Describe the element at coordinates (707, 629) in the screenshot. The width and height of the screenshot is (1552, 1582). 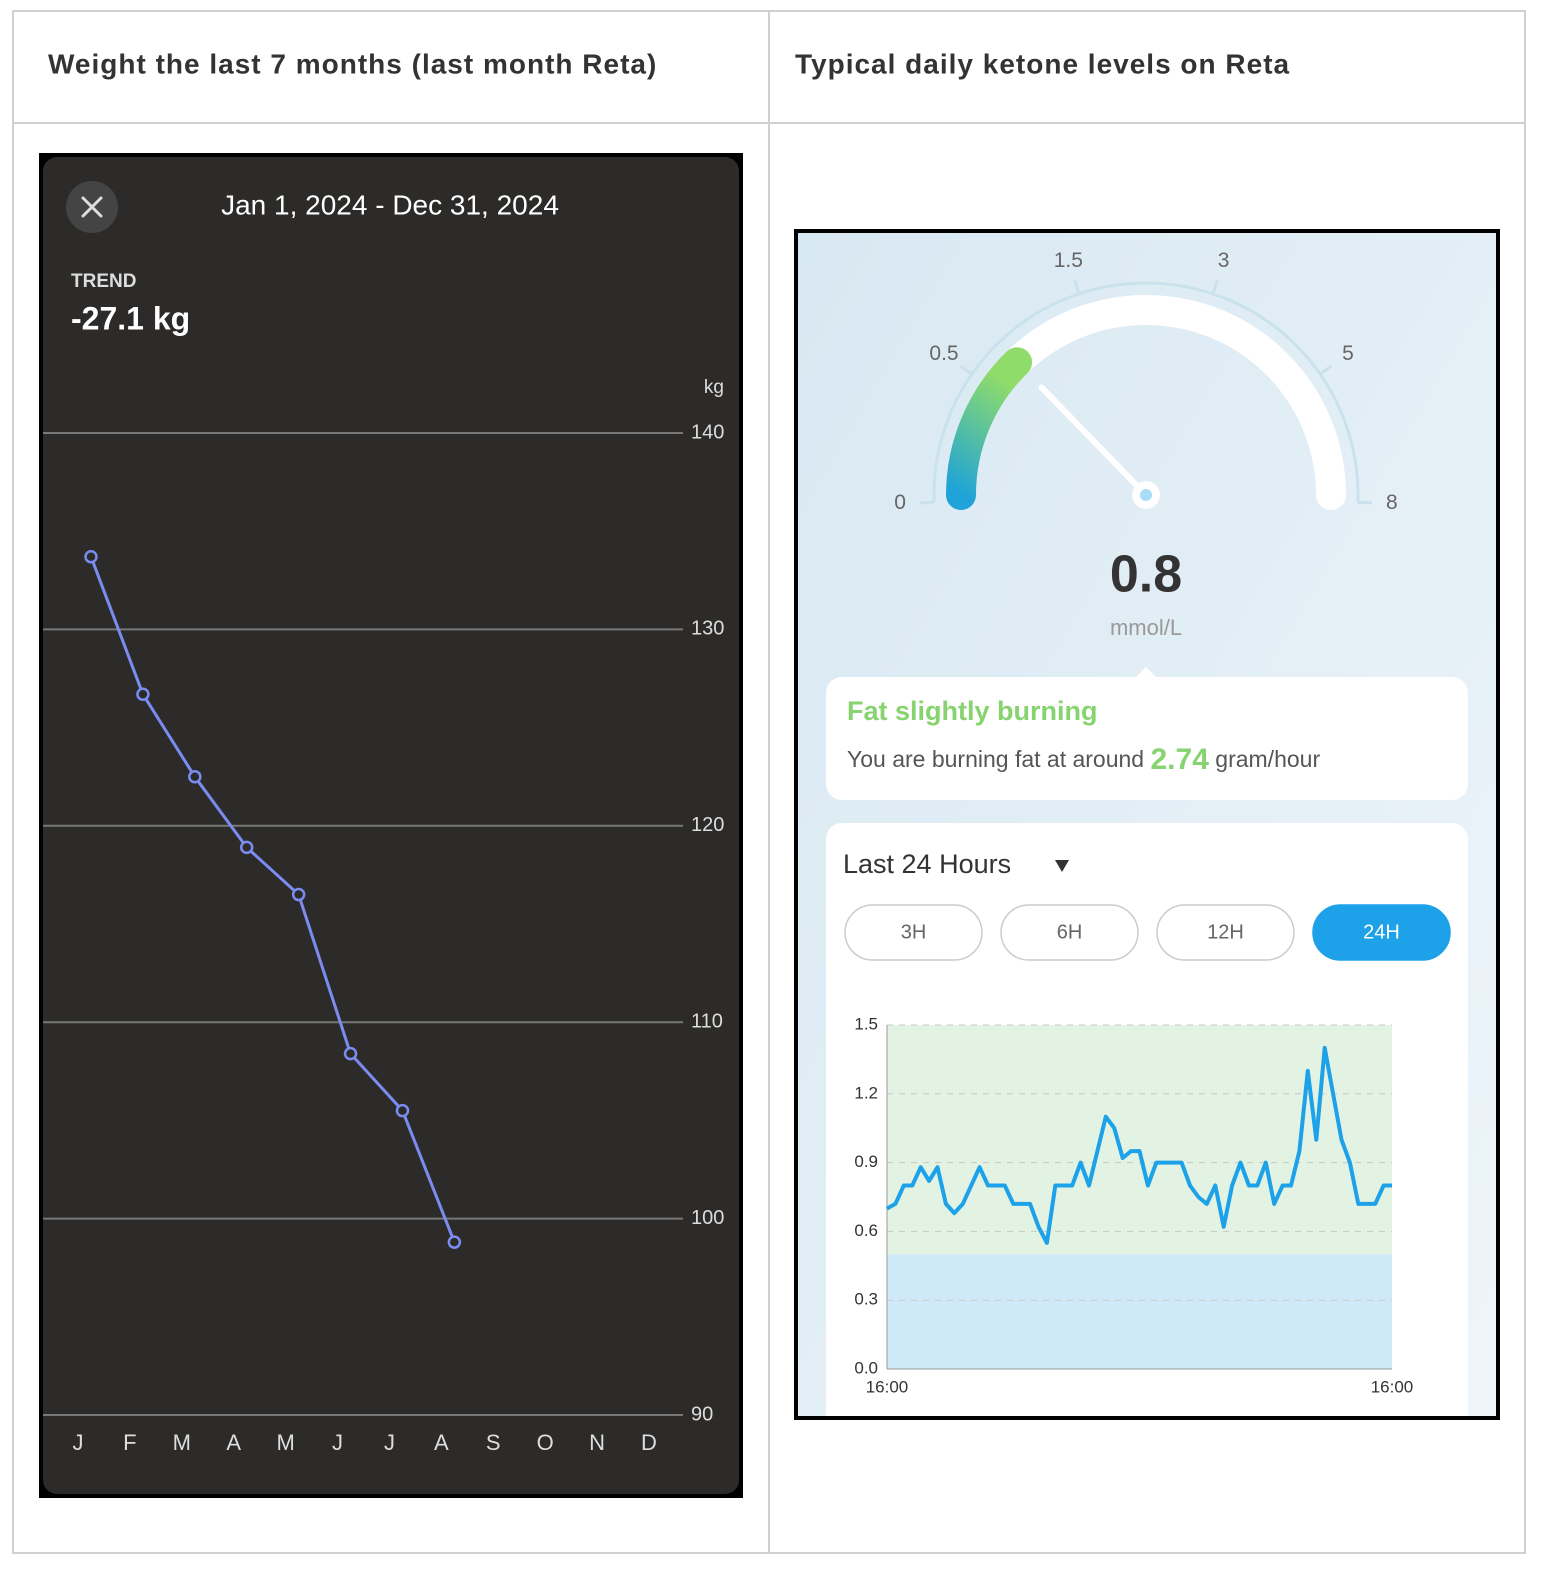
I see `y-tick-label: 130` at that location.